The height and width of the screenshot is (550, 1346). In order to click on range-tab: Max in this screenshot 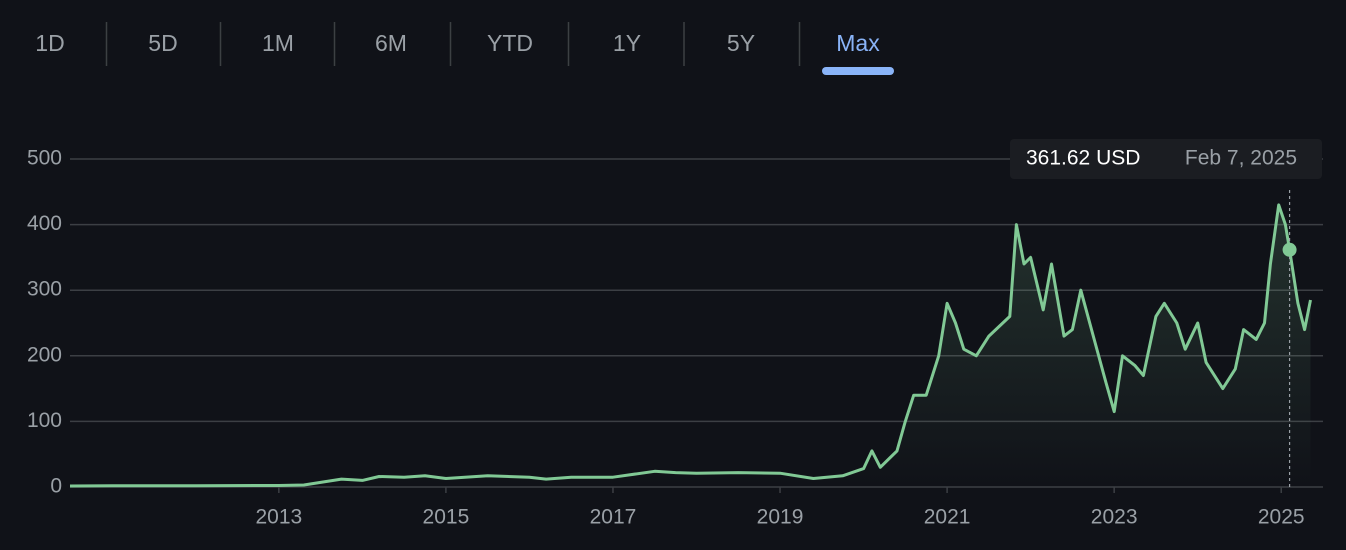, I will do `click(858, 43)`.